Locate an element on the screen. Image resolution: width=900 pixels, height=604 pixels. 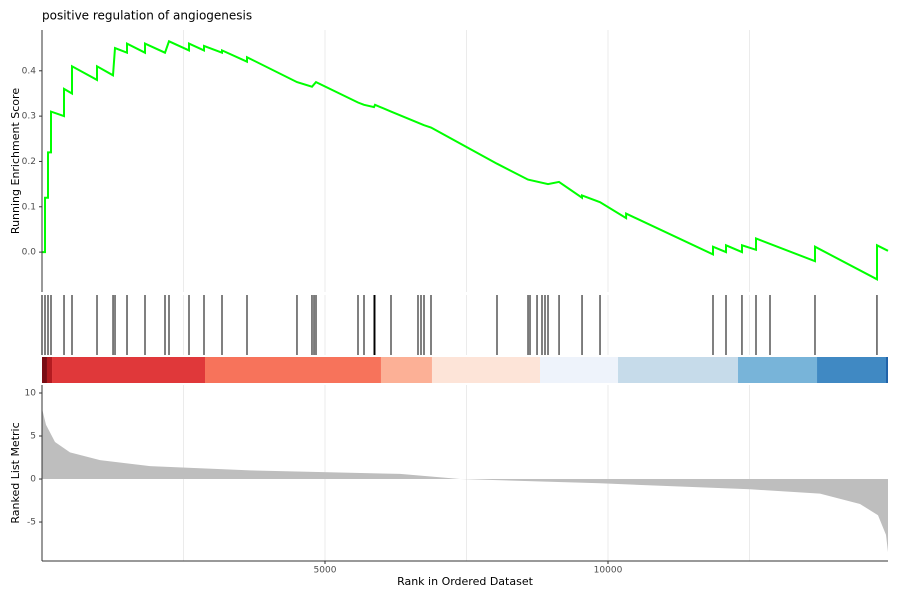
y-tick-label: 0.0 is located at coordinates (29, 253).